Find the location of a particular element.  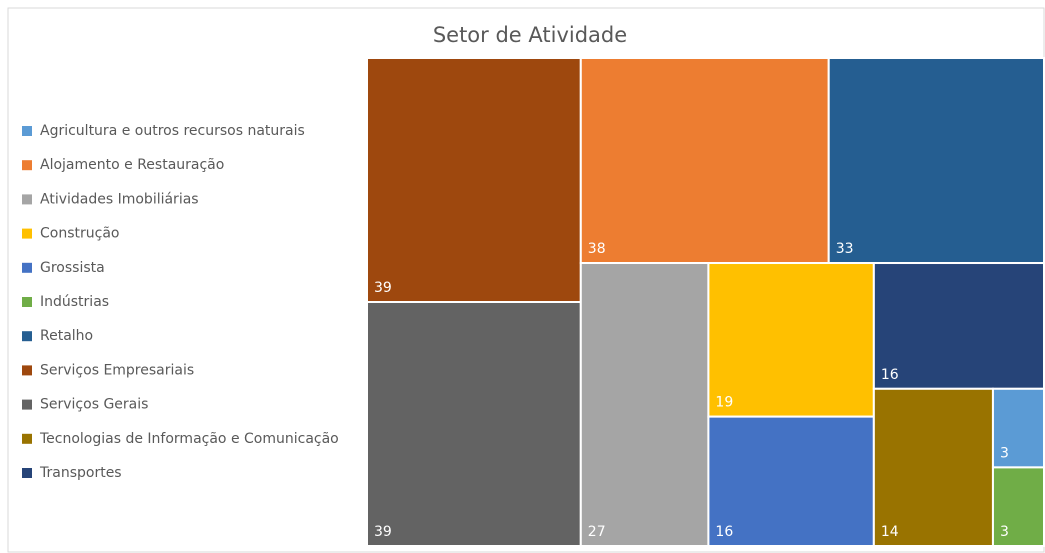

legend-label: Transportes is located at coordinates (80, 473).